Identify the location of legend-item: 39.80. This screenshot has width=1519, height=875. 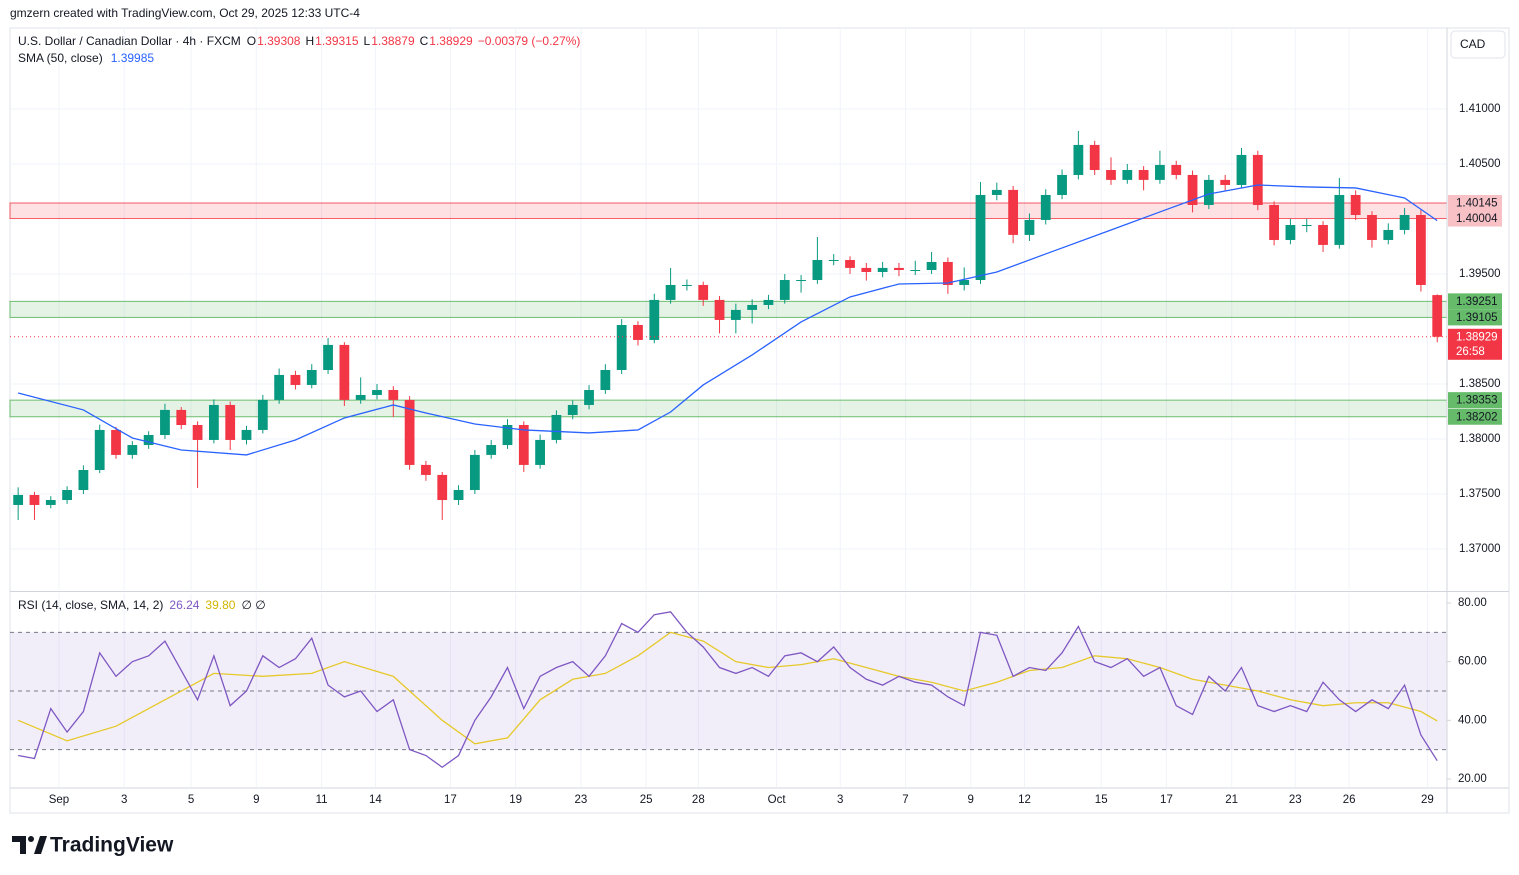
(220, 605).